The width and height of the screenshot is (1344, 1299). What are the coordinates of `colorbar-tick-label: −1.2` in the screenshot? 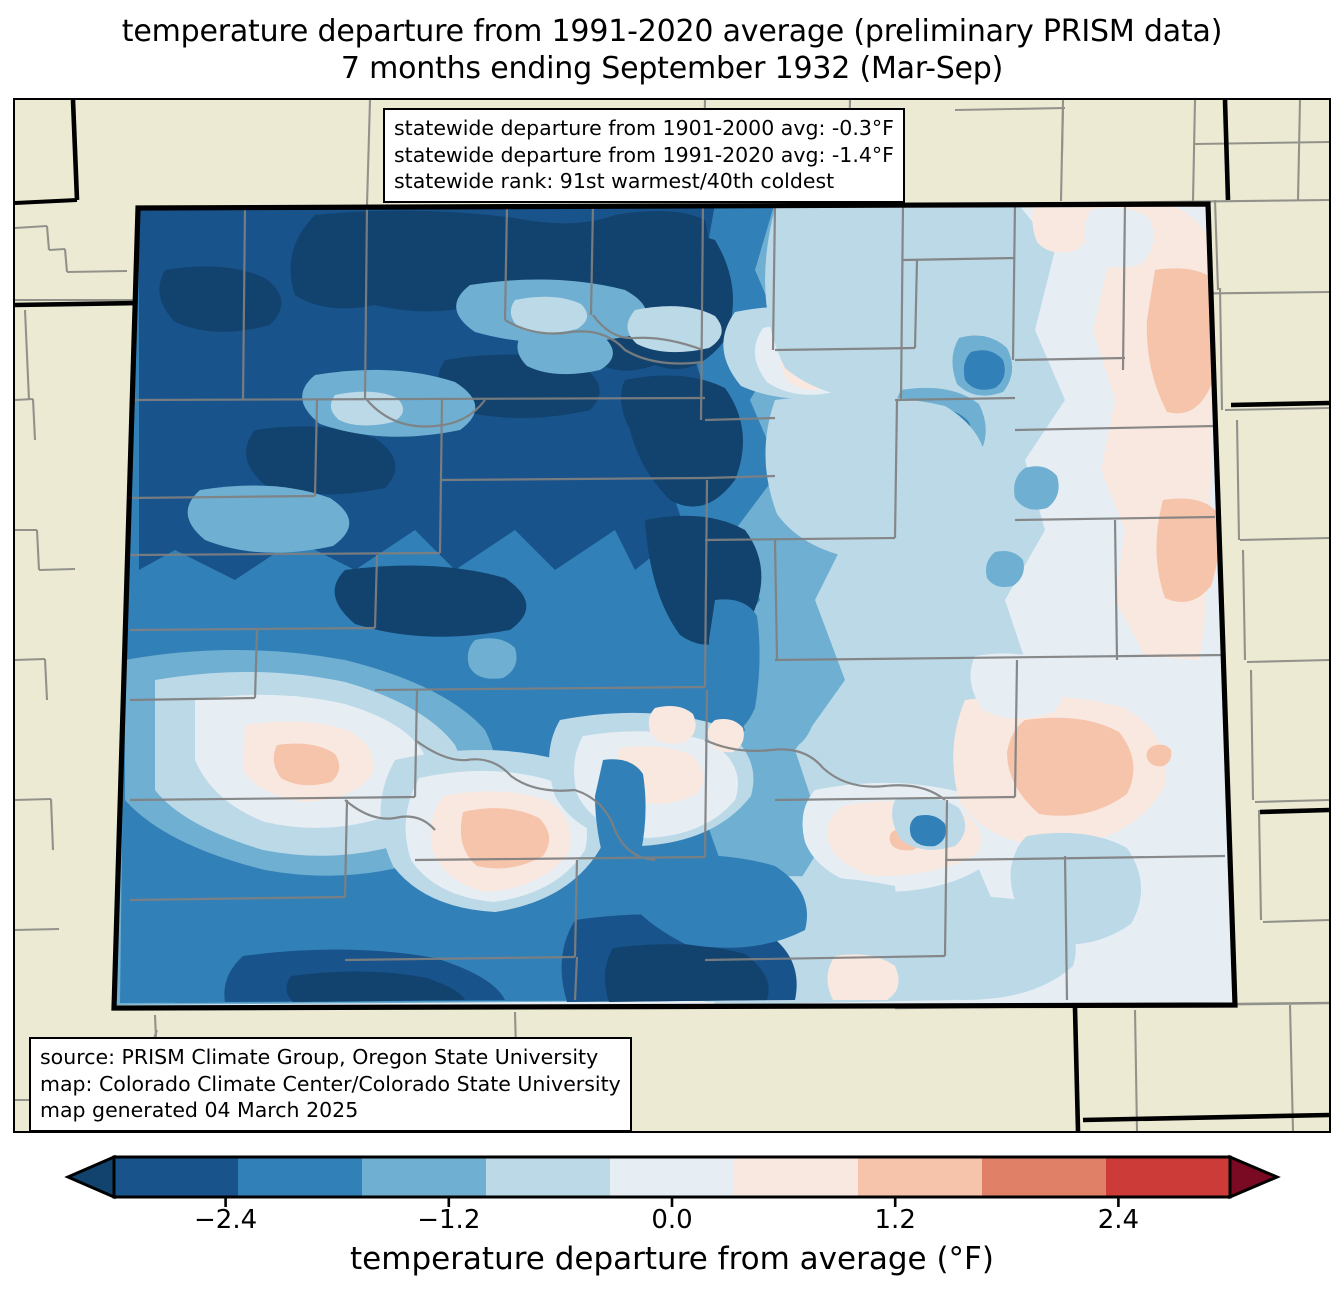 It's located at (449, 1220).